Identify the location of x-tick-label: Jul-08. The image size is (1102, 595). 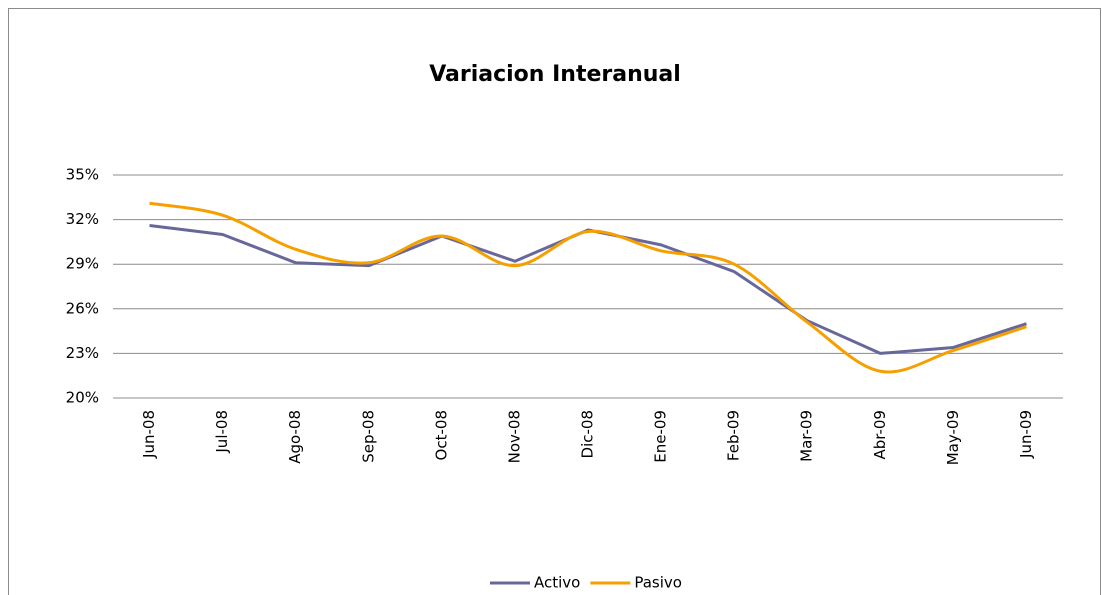
(222, 432).